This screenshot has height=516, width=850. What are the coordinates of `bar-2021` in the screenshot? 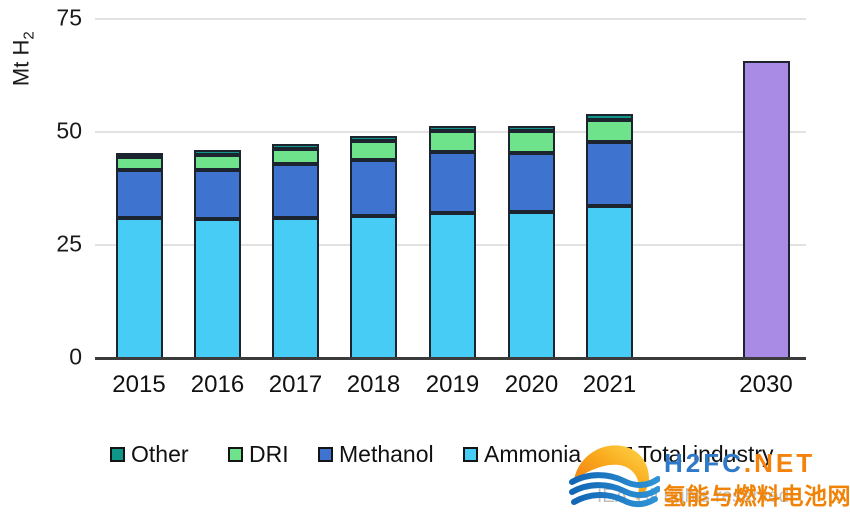 It's located at (609, 236).